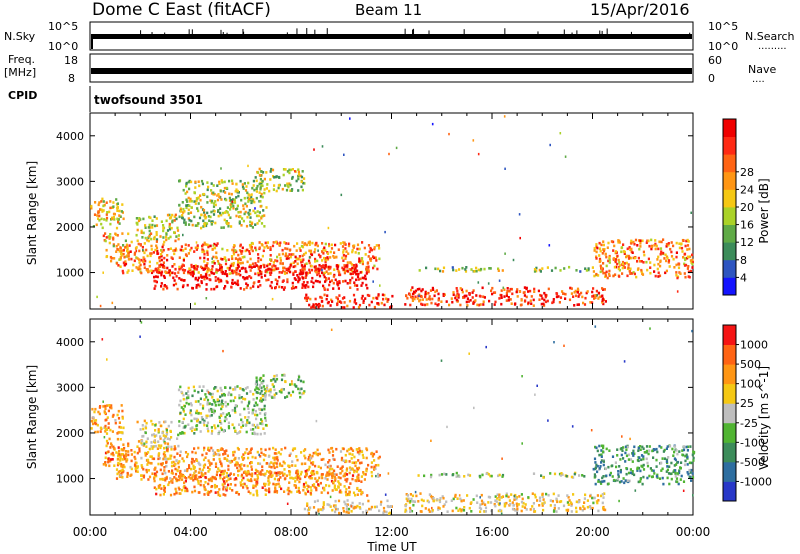 This screenshot has width=800, height=554. I want to click on colorbar-tick-label: 25, so click(747, 403).